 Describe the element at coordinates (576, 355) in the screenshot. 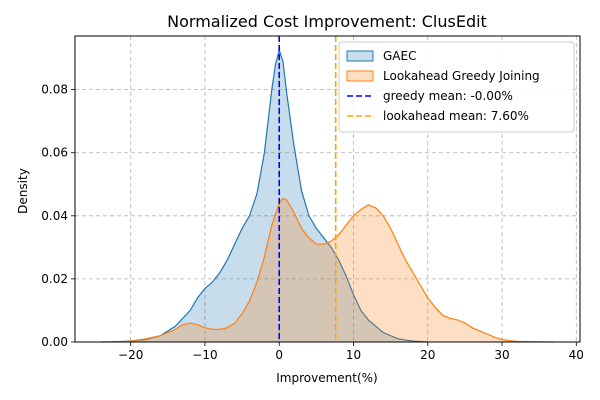

I see `x-tick-label: 40` at that location.